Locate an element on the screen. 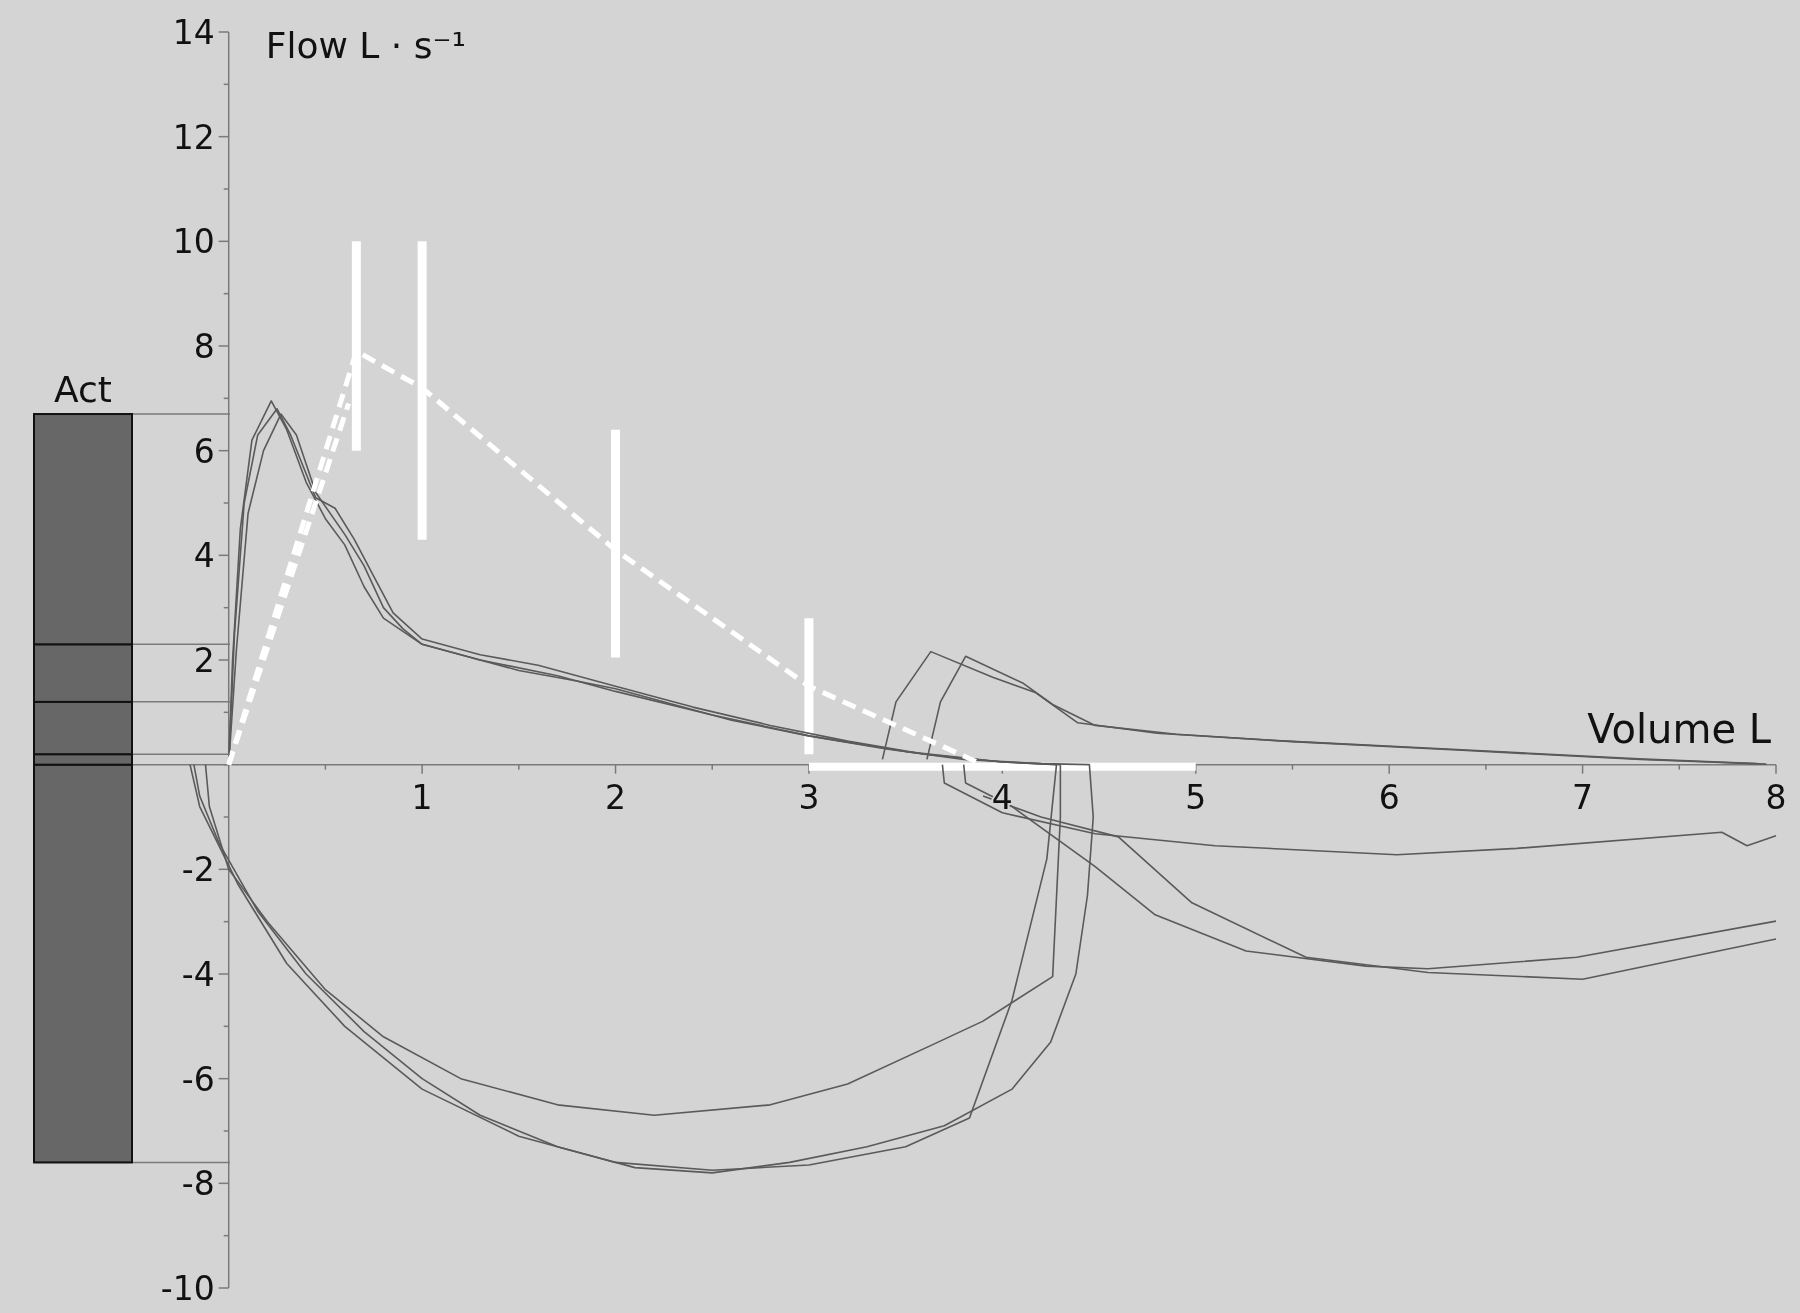  y-tick-label: -4 is located at coordinates (198, 974).